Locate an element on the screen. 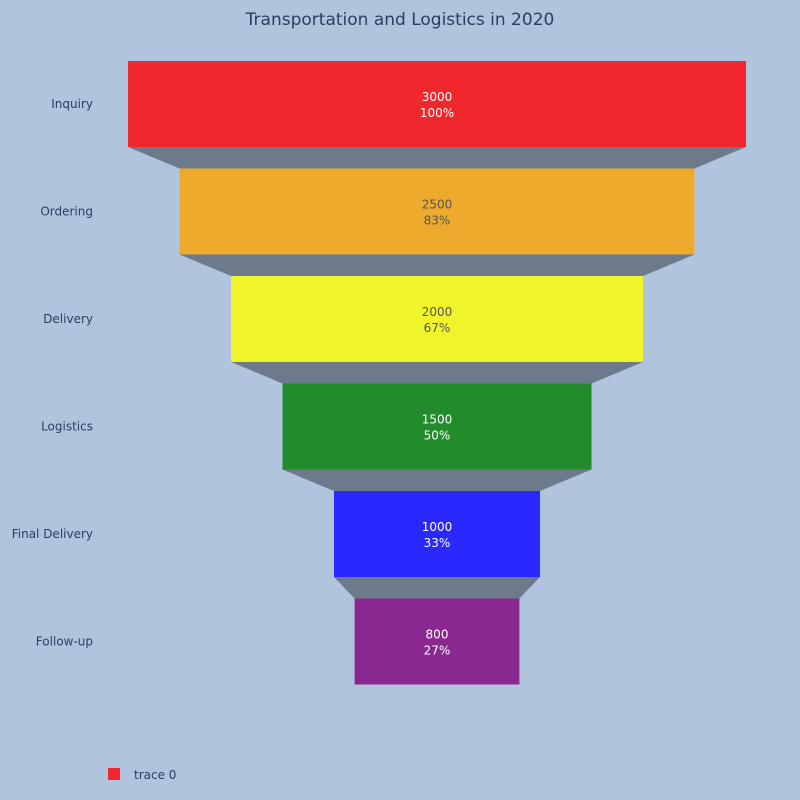 The image size is (800, 800). value-label: 3000 is located at coordinates (437, 97).